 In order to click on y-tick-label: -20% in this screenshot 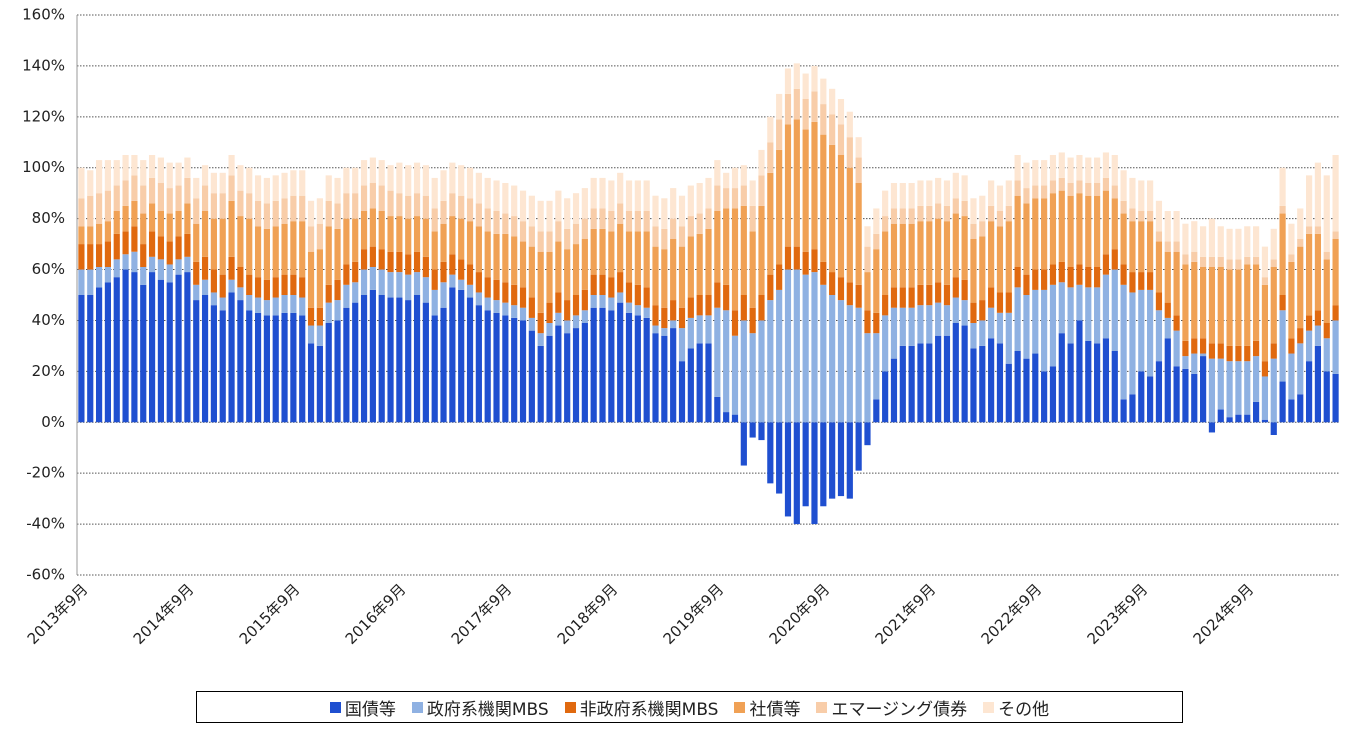, I will do `click(45, 473)`.